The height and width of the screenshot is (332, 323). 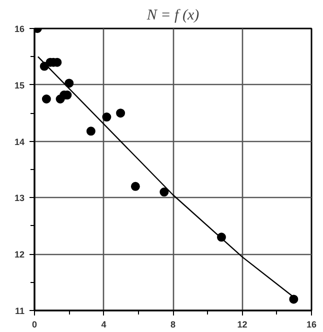 What do you see at coordinates (35, 325) in the screenshot?
I see `x-tick-label: 0` at bounding box center [35, 325].